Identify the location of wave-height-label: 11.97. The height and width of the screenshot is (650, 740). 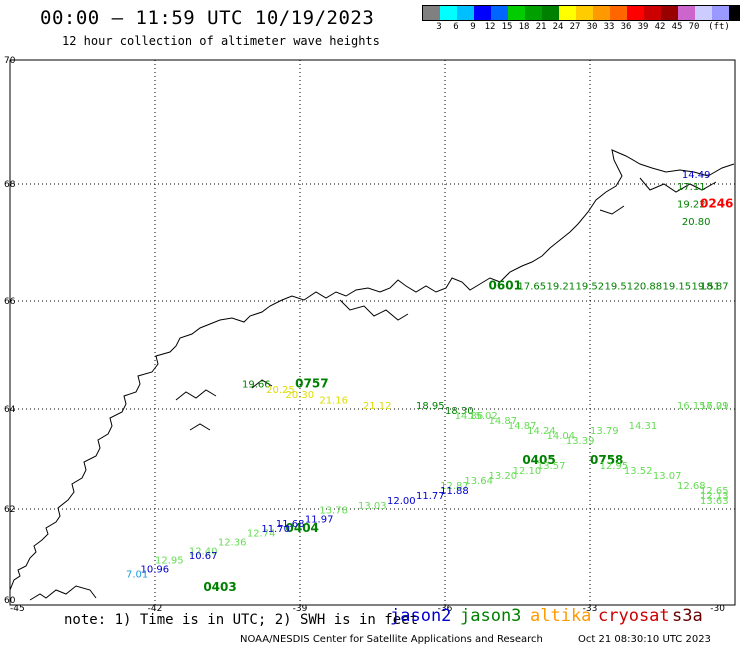
(319, 520).